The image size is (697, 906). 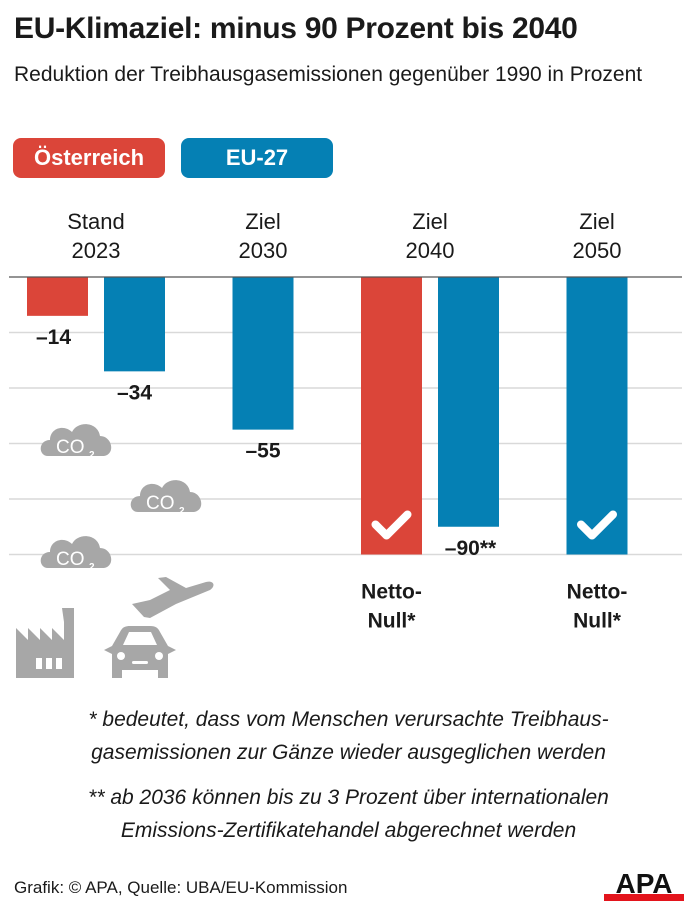 I want to click on apa-logo: APA, so click(x=644, y=884).